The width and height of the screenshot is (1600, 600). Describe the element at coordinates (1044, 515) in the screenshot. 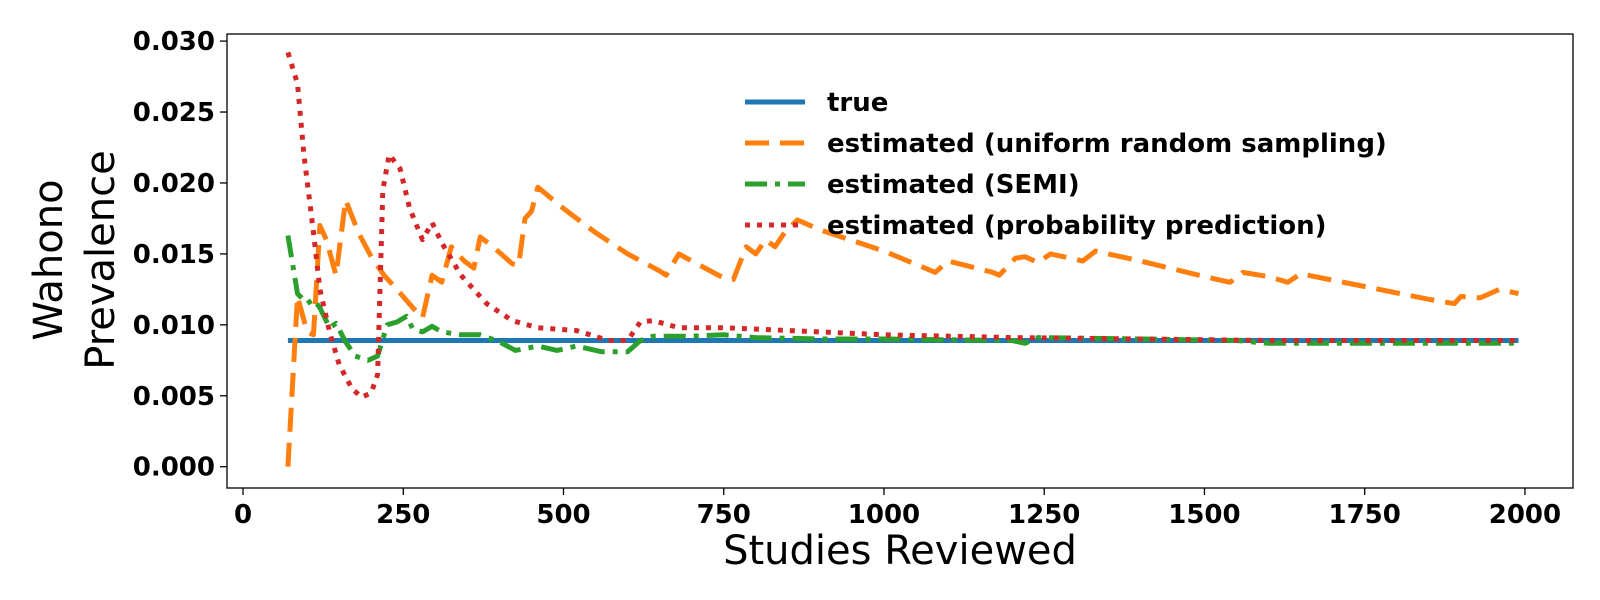

I see `x-tick-label: 1250` at that location.